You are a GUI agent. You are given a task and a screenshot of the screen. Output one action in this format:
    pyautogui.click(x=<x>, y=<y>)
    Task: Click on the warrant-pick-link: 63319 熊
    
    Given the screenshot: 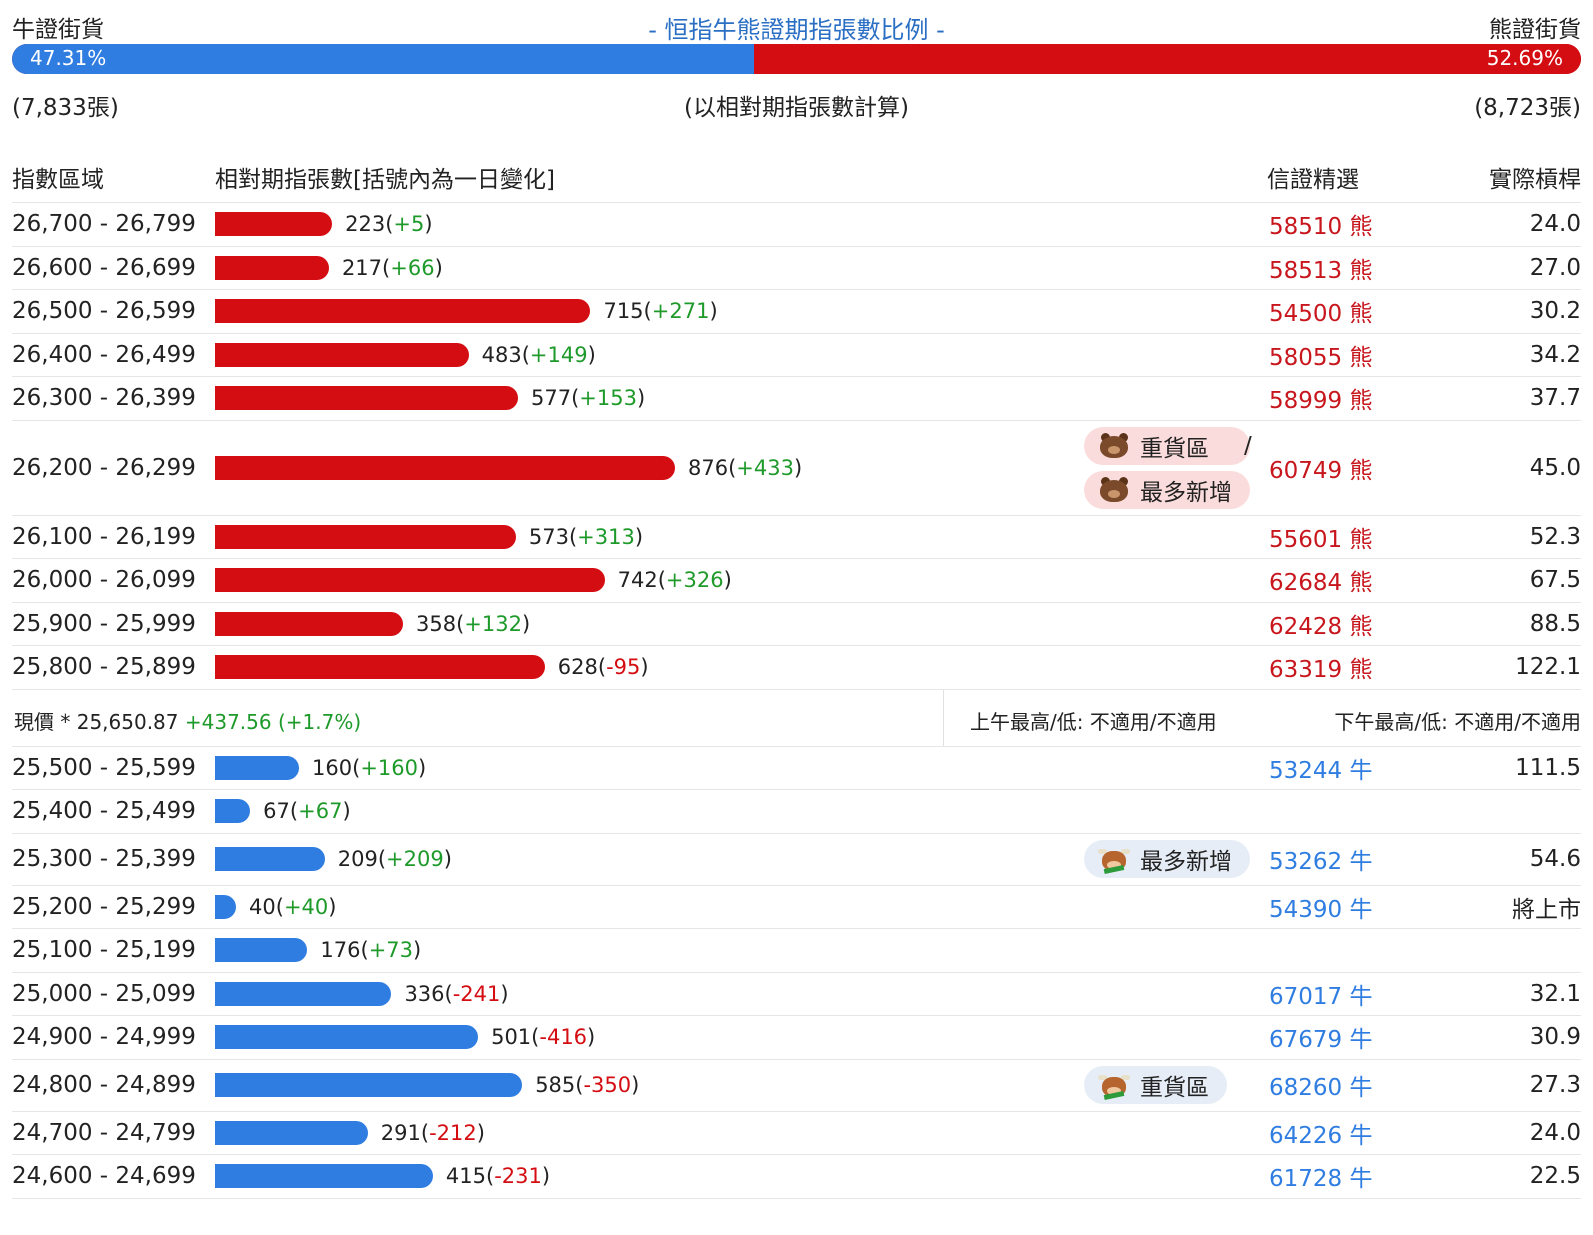 What is the action you would take?
    pyautogui.click(x=1321, y=670)
    